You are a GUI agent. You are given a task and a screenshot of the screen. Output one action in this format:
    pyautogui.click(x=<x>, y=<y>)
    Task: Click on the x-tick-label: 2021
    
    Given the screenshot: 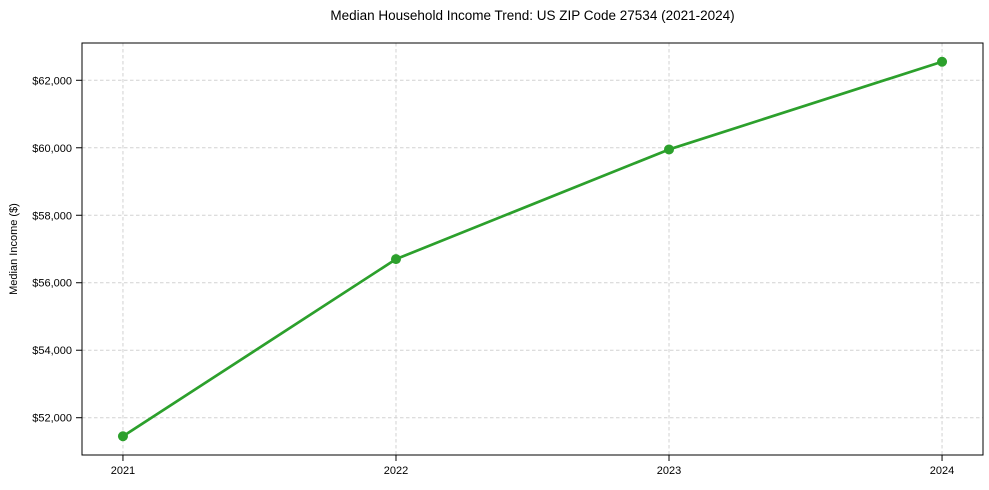 What is the action you would take?
    pyautogui.click(x=123, y=471)
    